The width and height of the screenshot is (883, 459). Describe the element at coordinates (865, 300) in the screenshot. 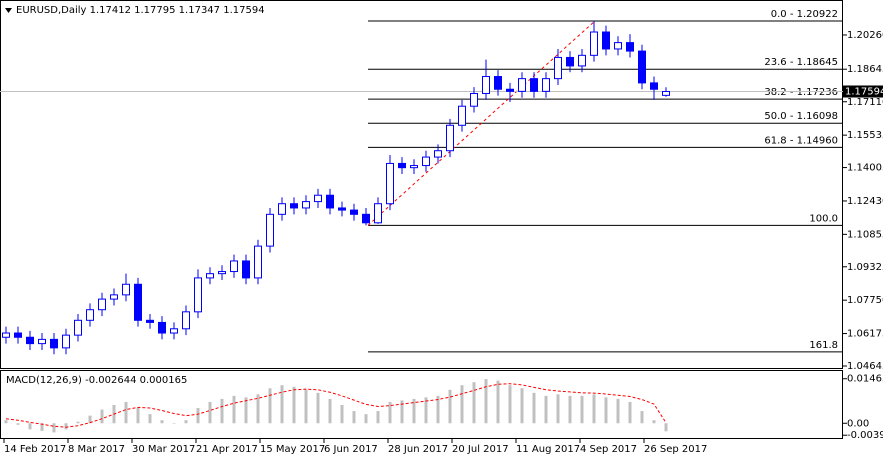

I see `y-tick-label: 1.07750` at that location.